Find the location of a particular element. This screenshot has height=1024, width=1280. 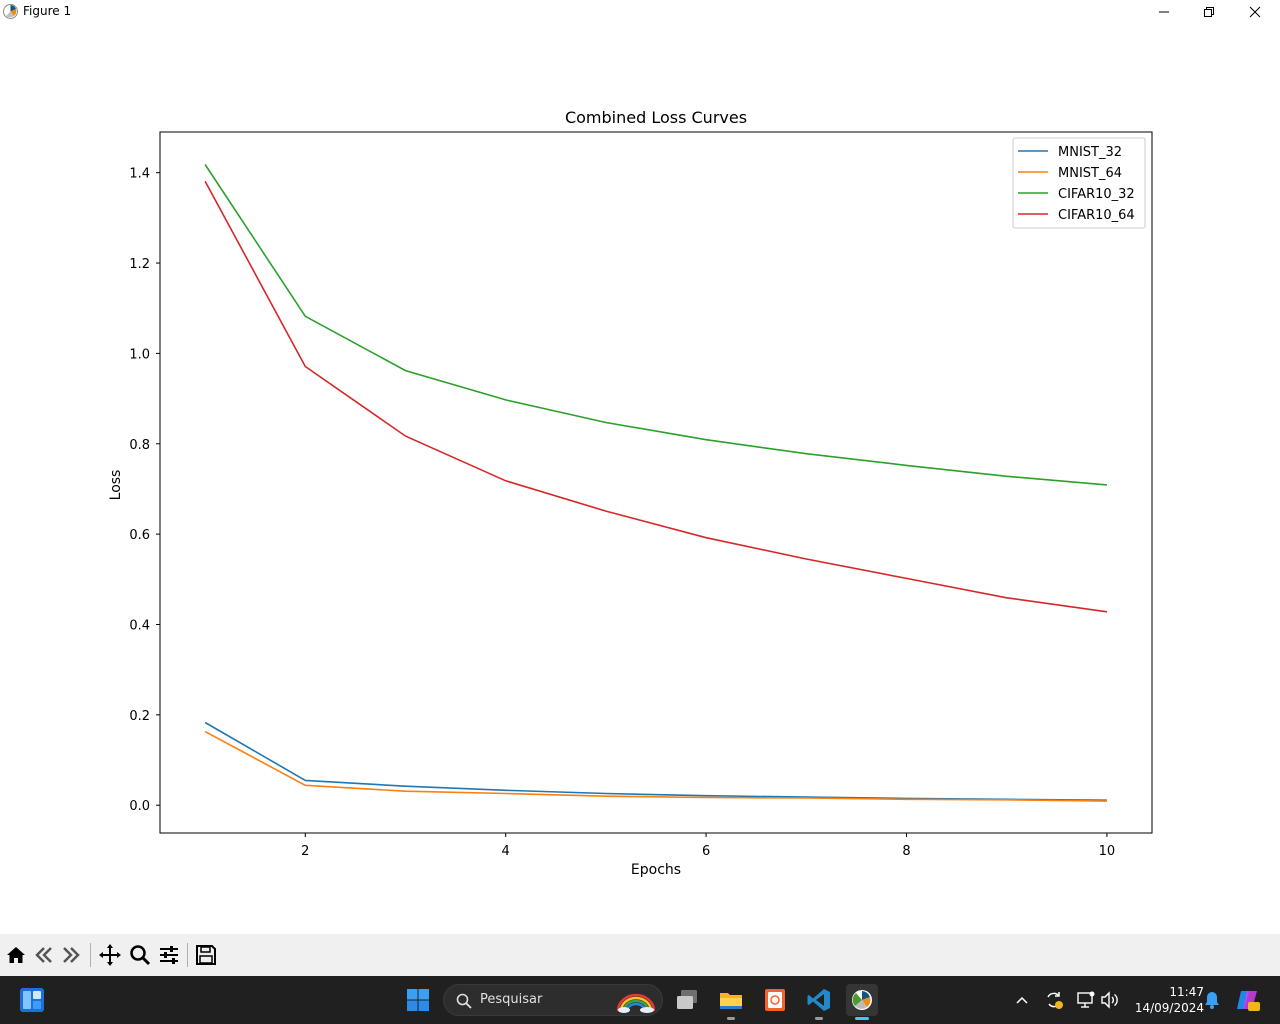

configure-subplots-button is located at coordinates (169, 955).